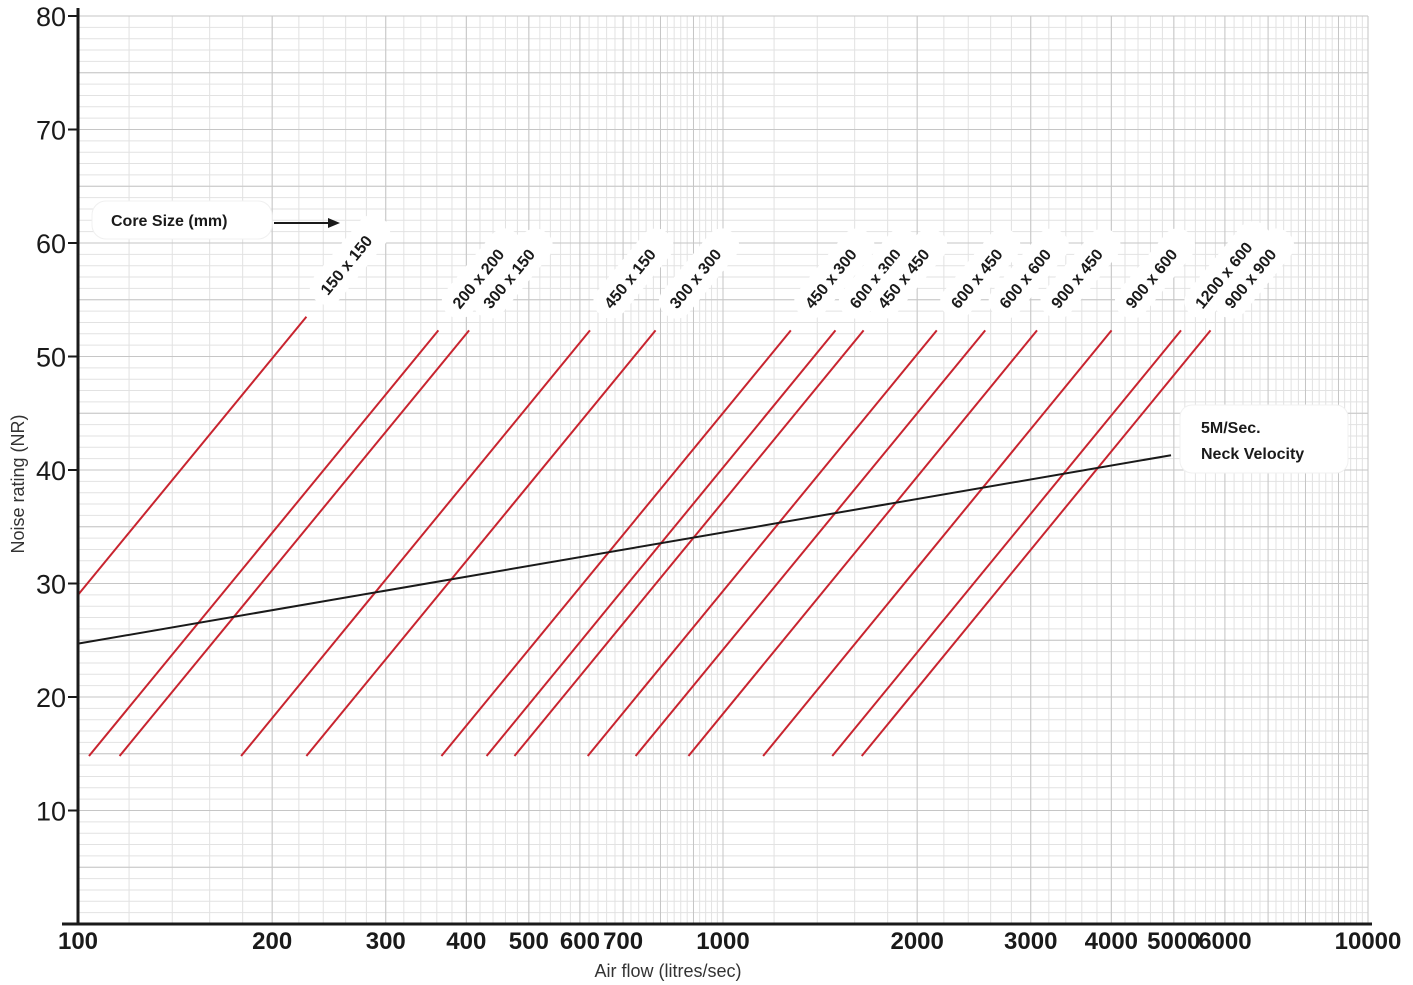 The image size is (1413, 985). Describe the element at coordinates (51, 244) in the screenshot. I see `y-tick-label: 60` at that location.